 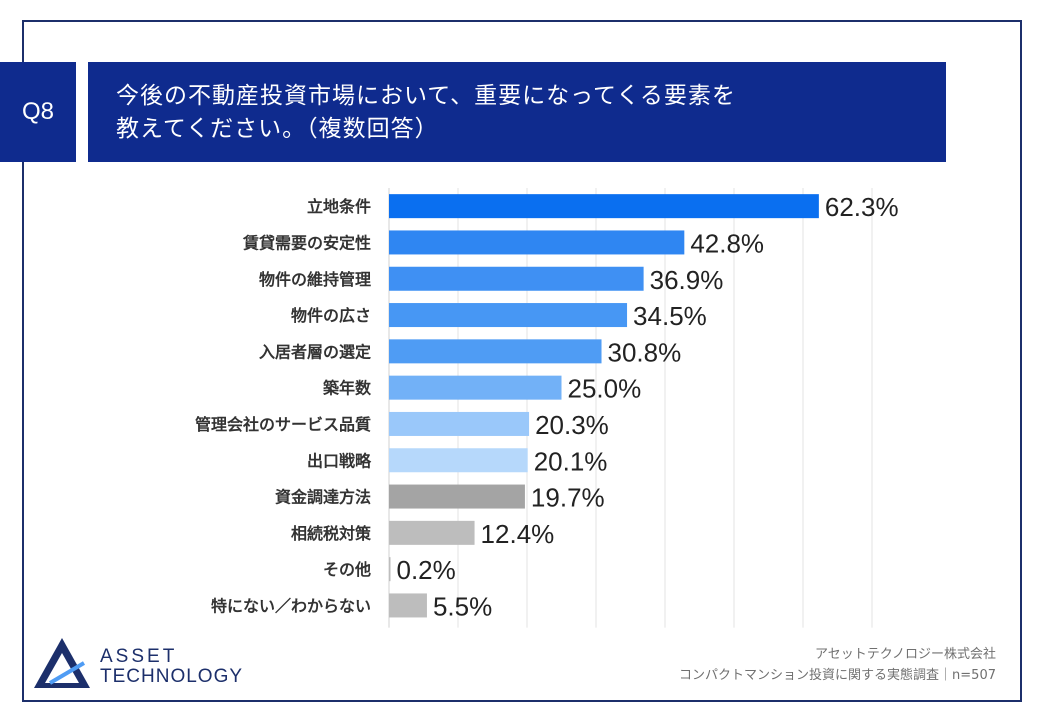 What do you see at coordinates (138, 656) in the screenshot?
I see `logo-text-asset: ASSET` at bounding box center [138, 656].